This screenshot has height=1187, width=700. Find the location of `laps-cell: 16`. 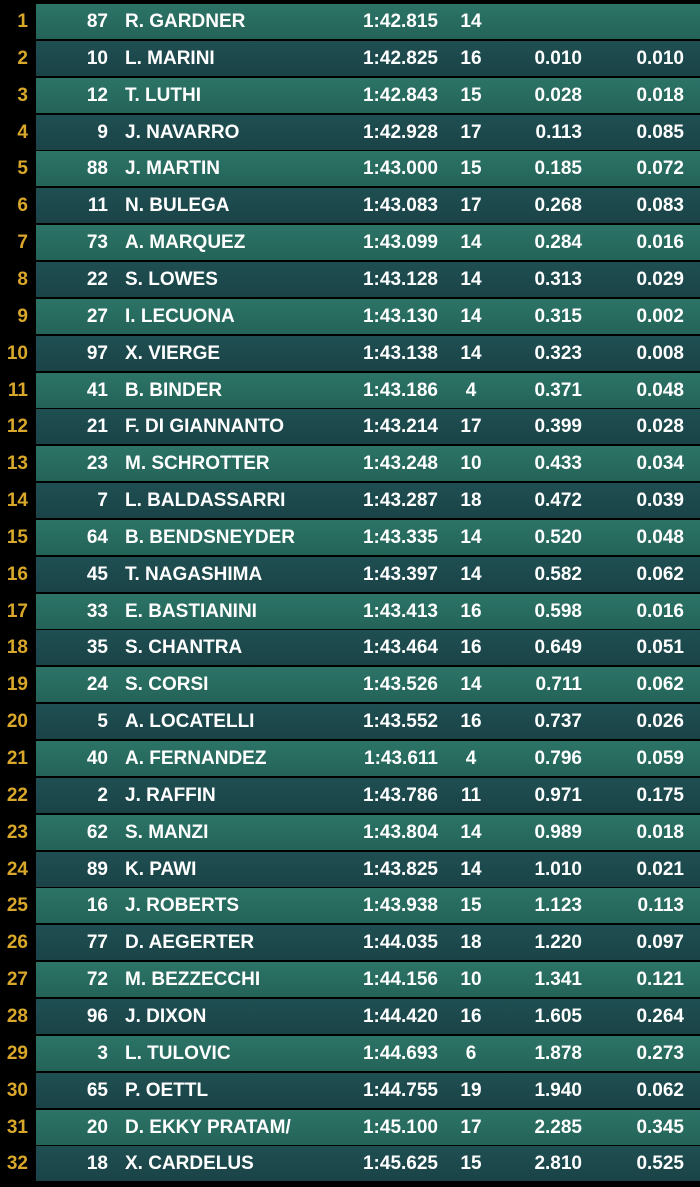

laps-cell: 16 is located at coordinates (471, 648).